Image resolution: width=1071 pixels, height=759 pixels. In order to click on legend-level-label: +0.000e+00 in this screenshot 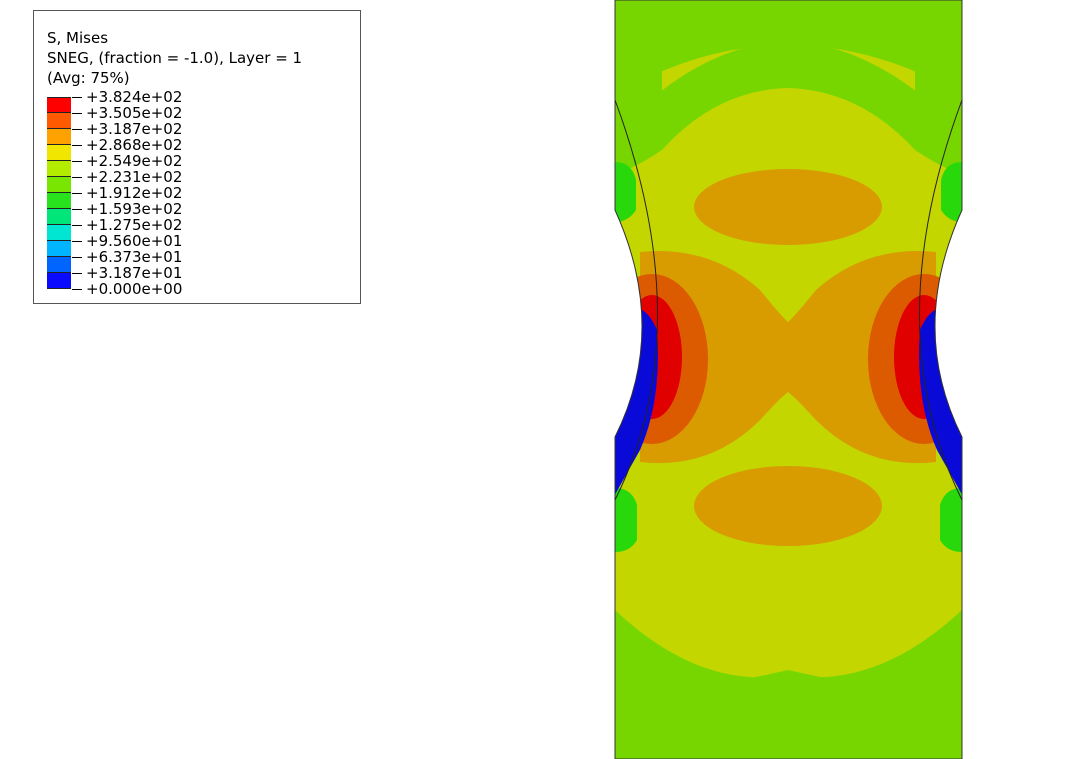, I will do `click(134, 289)`.